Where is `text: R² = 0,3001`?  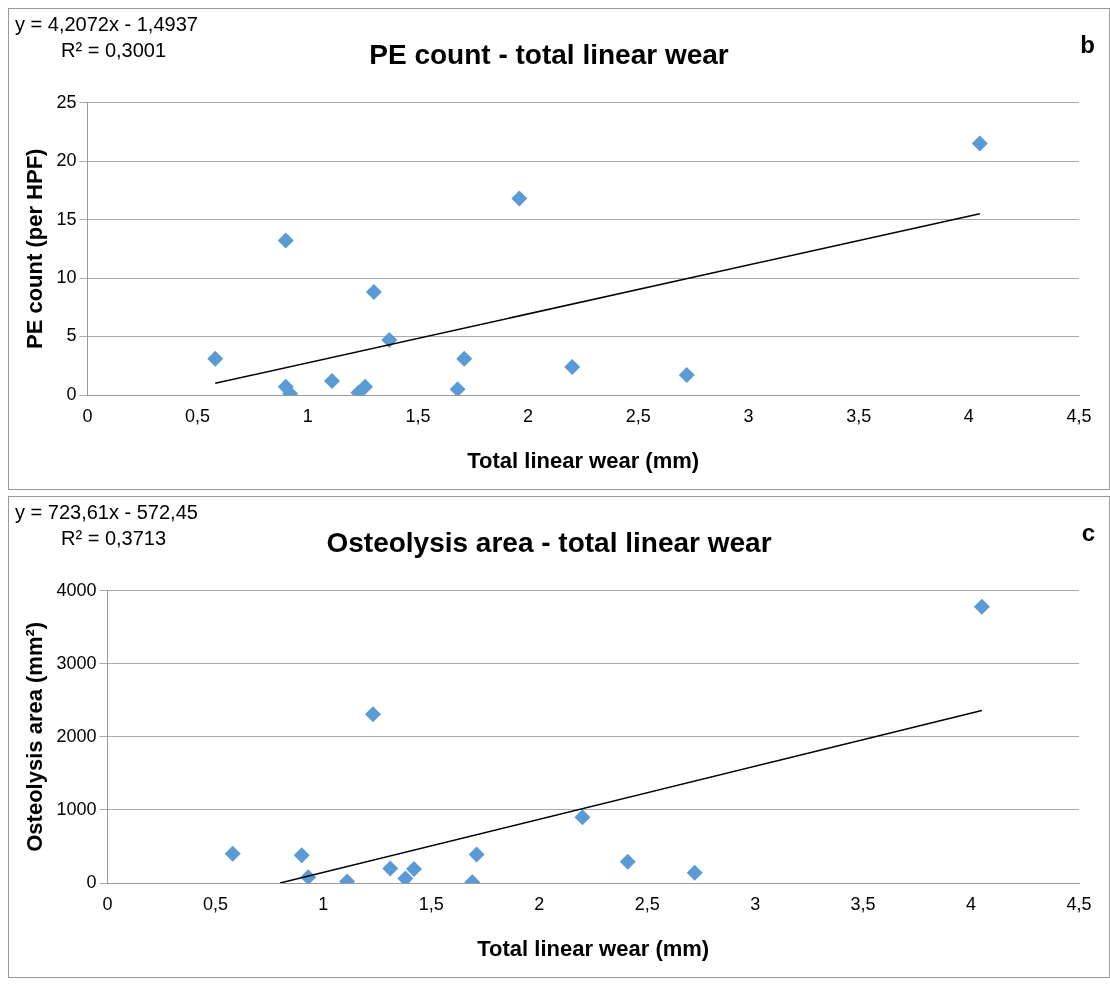 text: R² = 0,3001 is located at coordinates (114, 50).